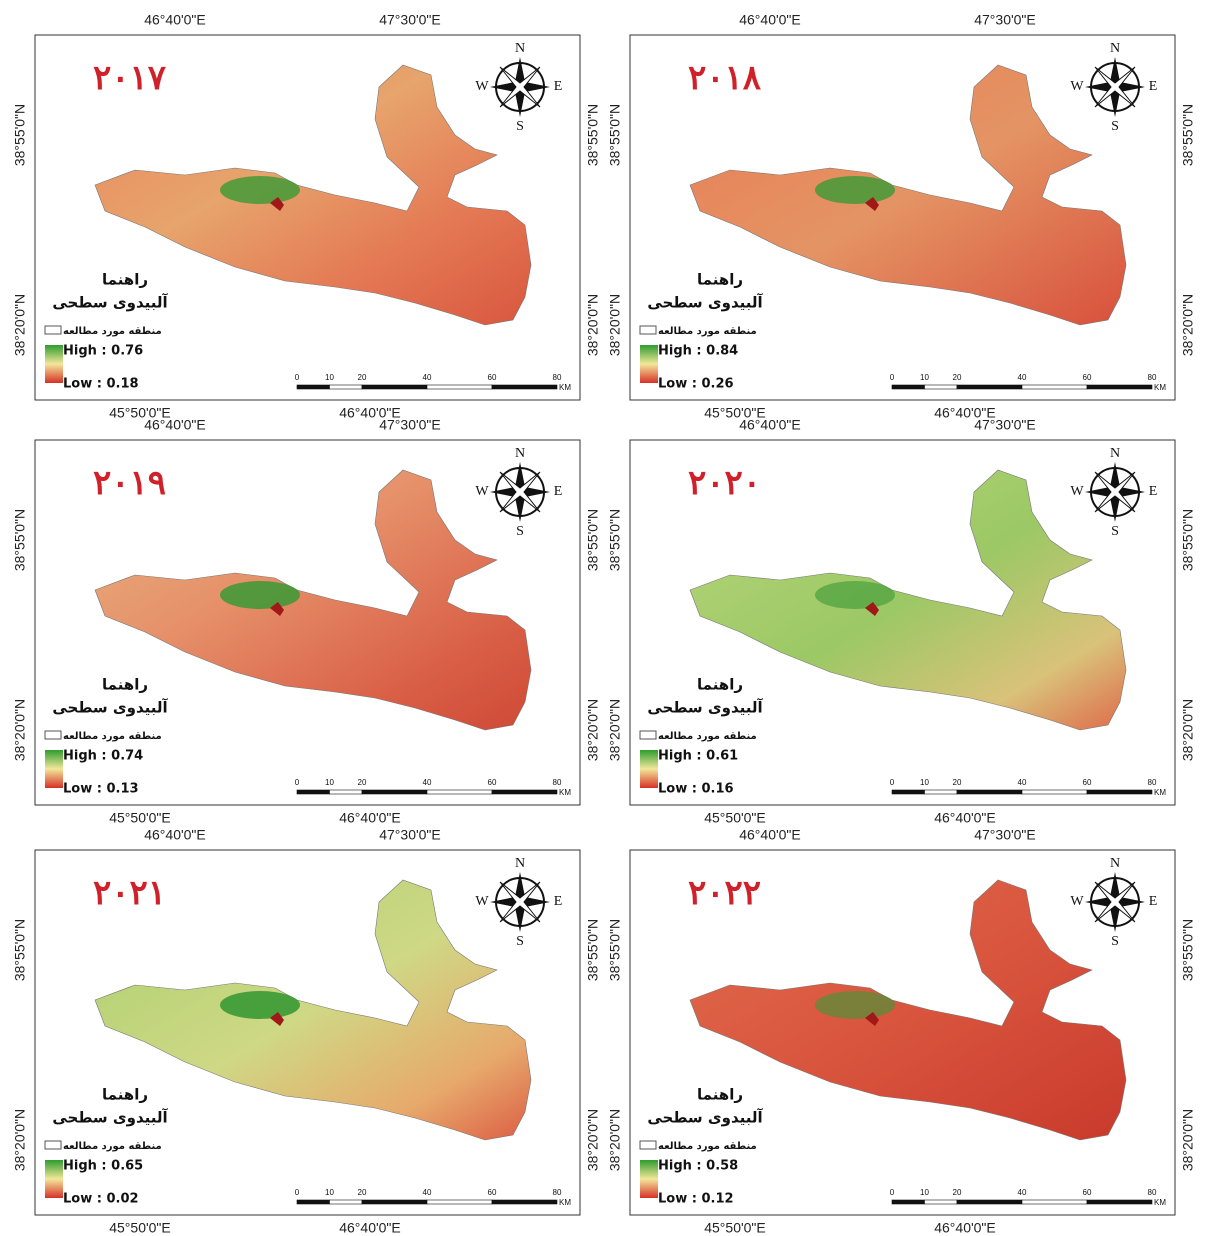 Image resolution: width=1207 pixels, height=1236 pixels. I want to click on legend-low: Low : 0.26, so click(696, 384).